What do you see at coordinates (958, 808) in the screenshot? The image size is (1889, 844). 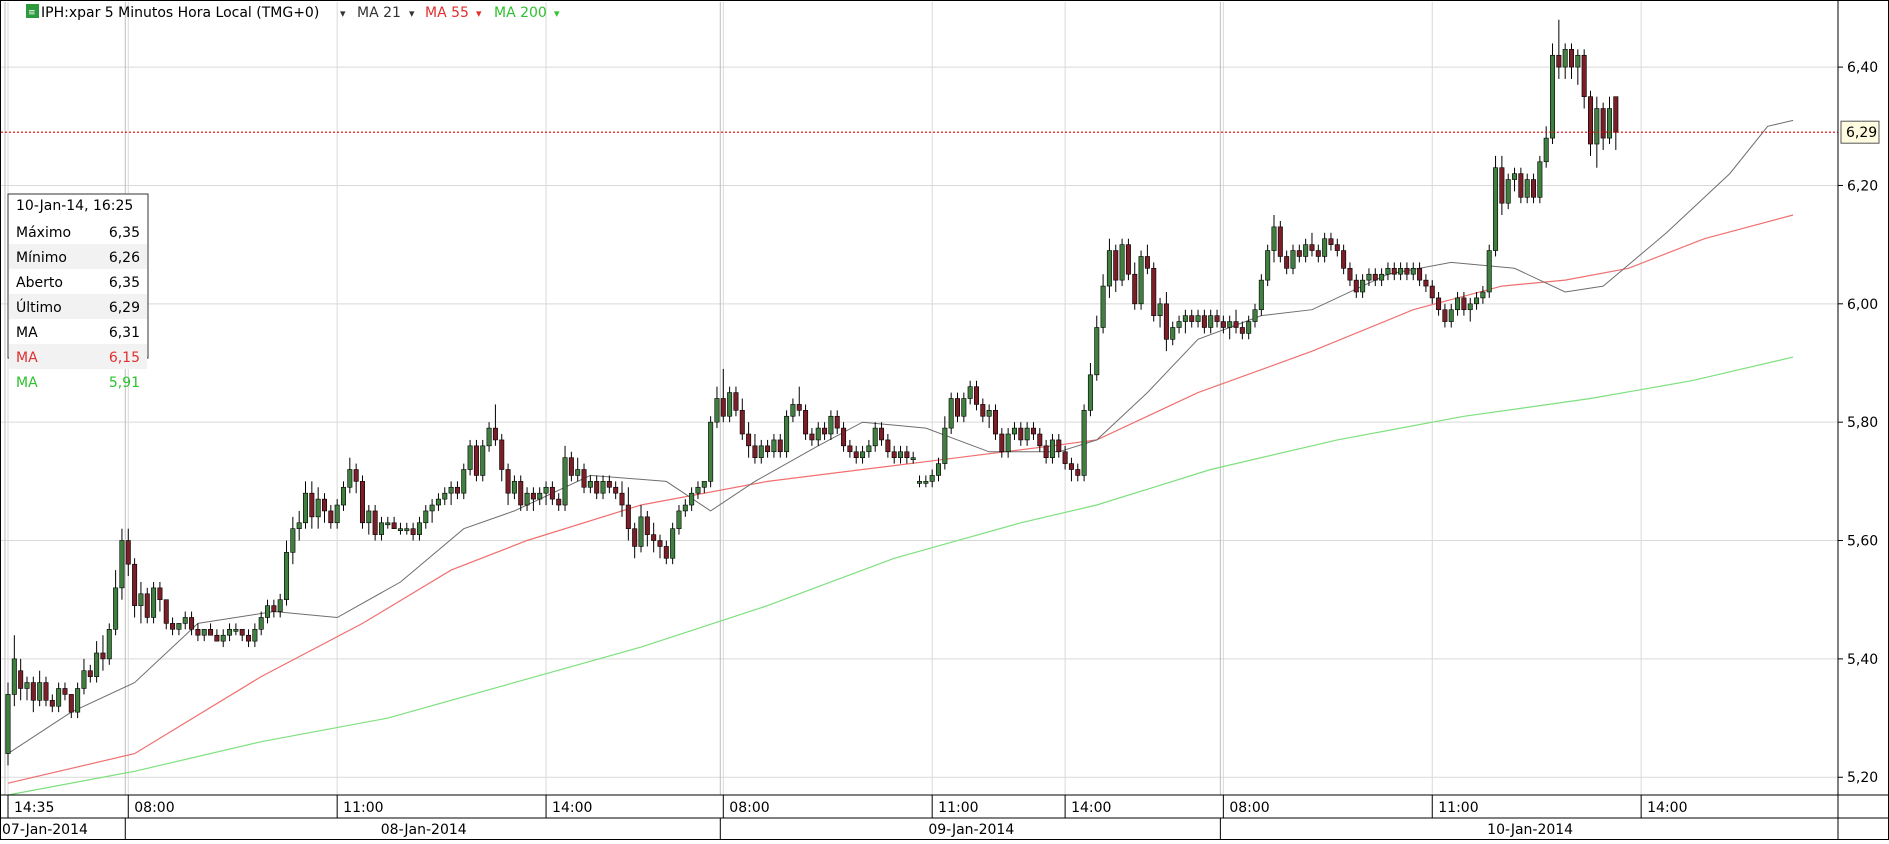 I see `x-tick-label: 11:00` at bounding box center [958, 808].